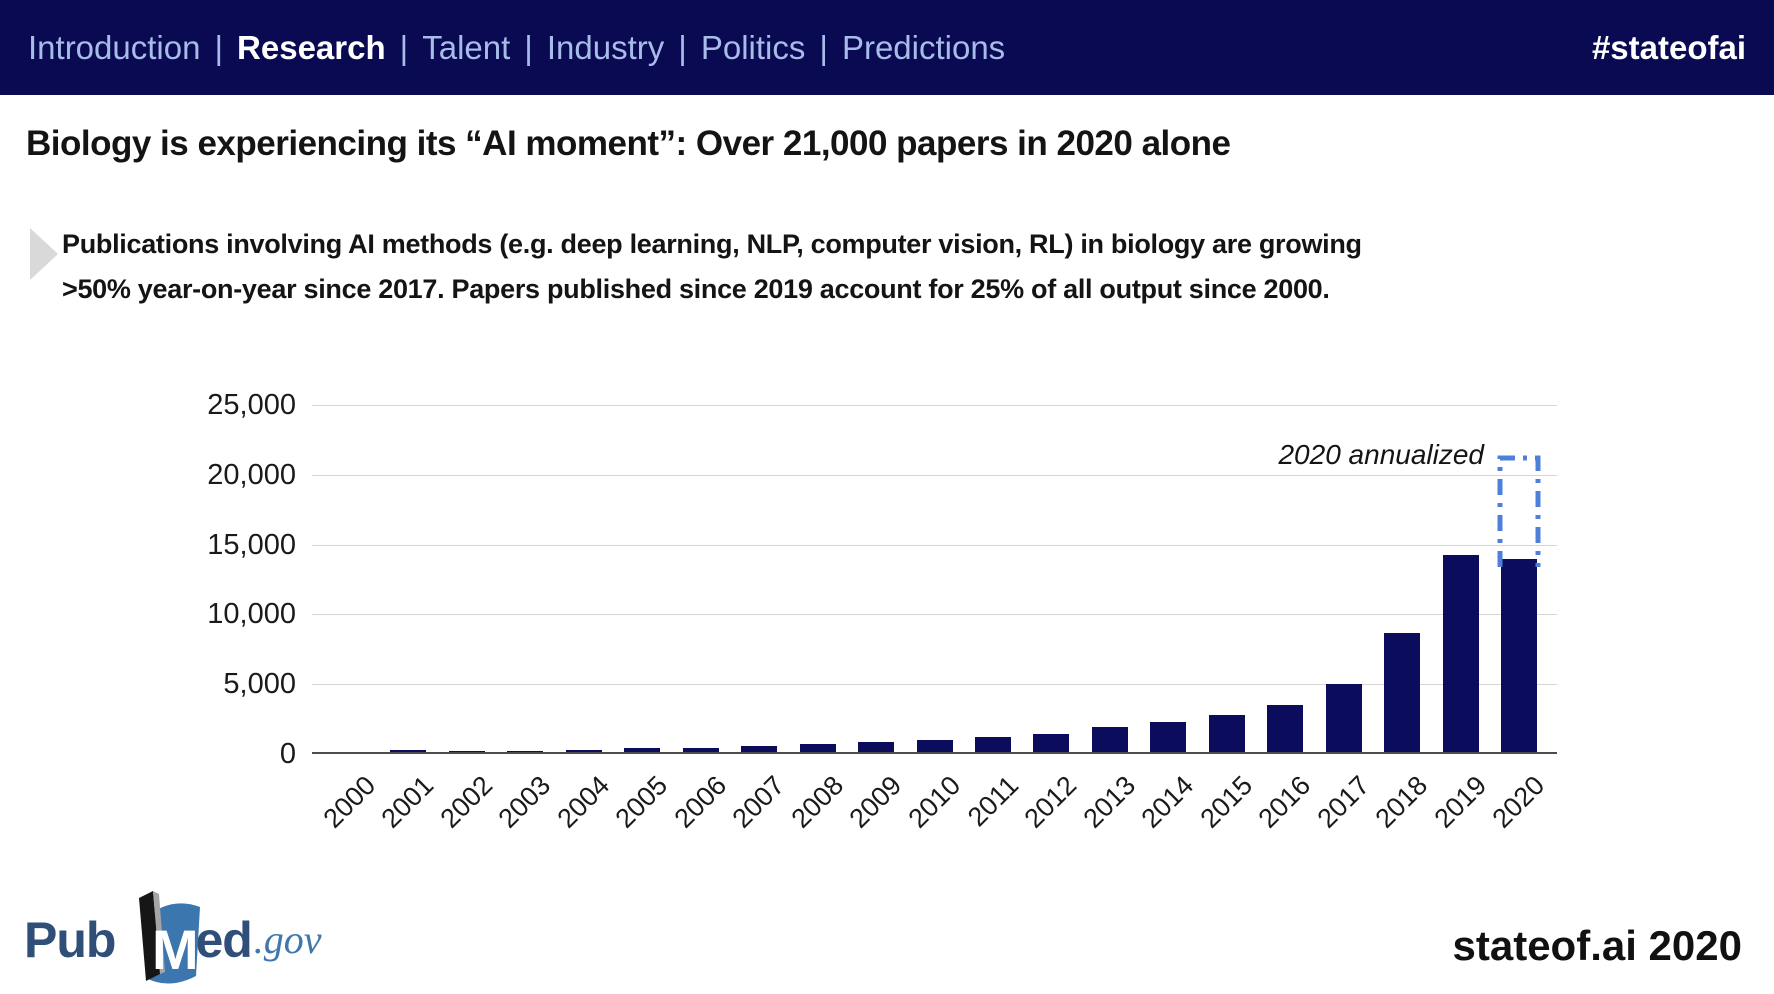 The image size is (1774, 994). I want to click on svg-text: M, so click(175, 949).